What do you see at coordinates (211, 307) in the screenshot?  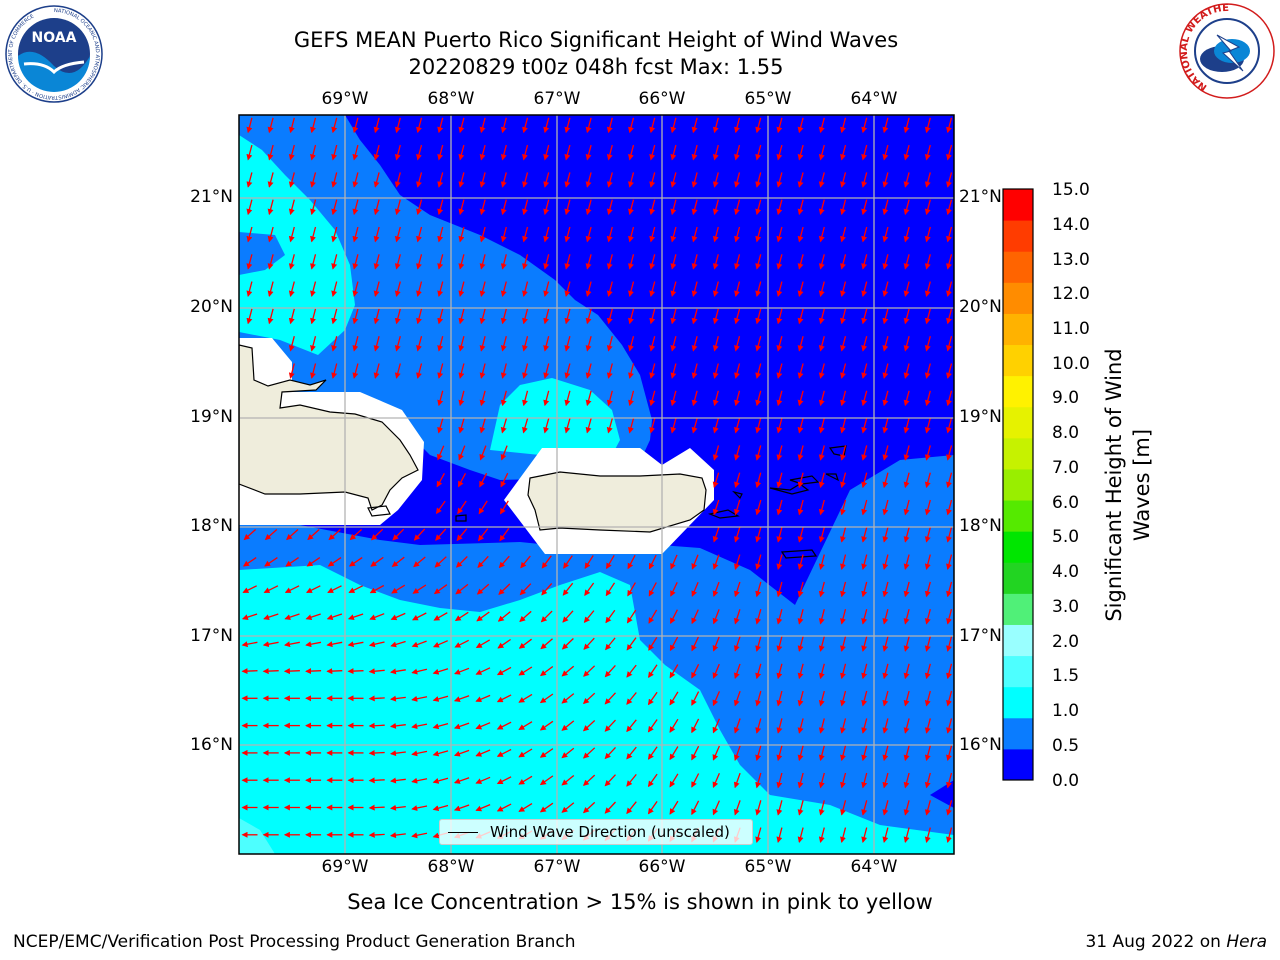 I see `left-lat-20n: 20°N` at bounding box center [211, 307].